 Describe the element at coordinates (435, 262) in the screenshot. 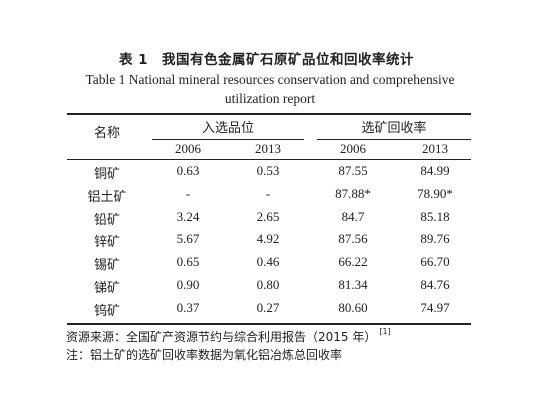

I see `row-value: 66.70` at that location.